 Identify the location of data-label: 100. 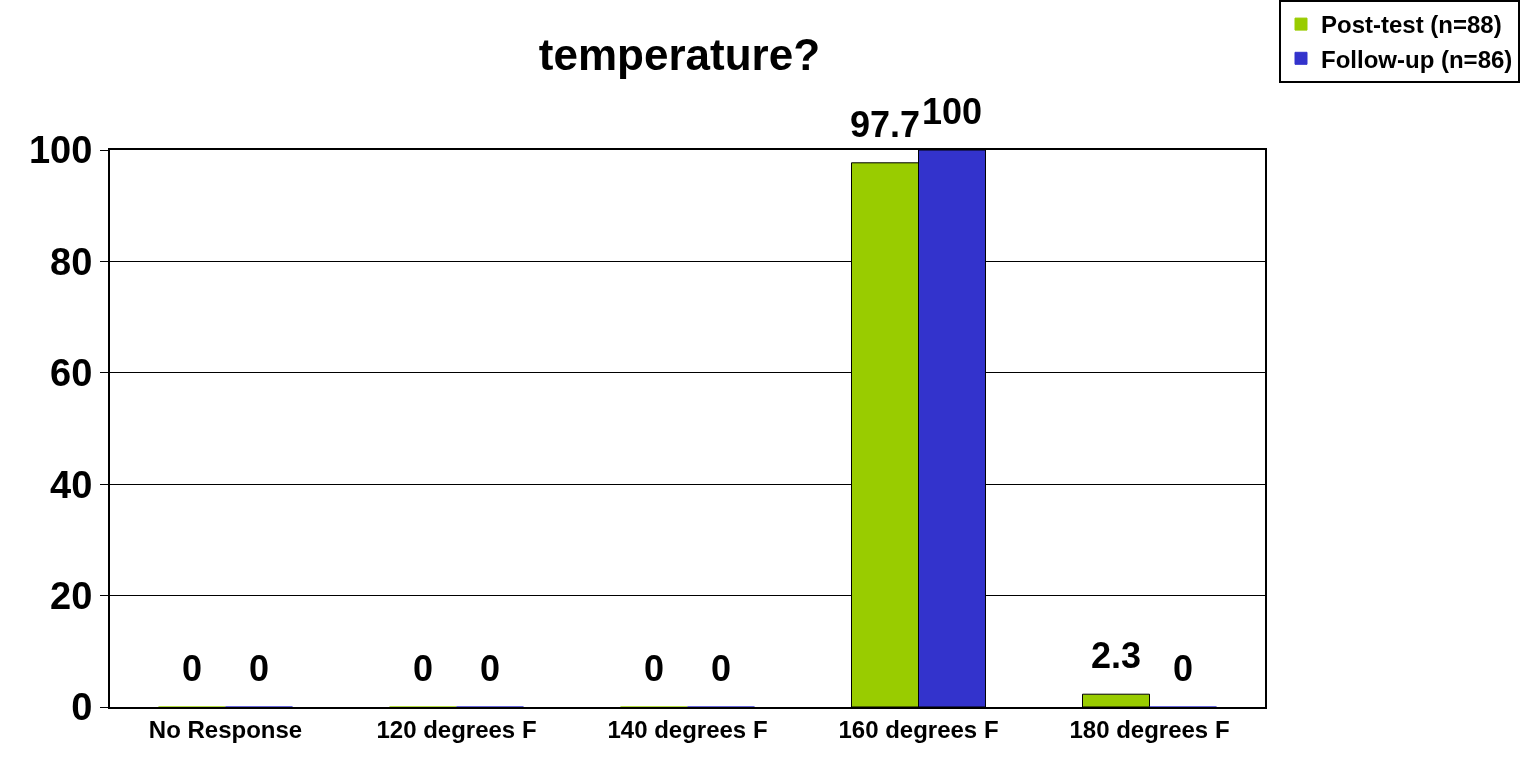
(952, 111).